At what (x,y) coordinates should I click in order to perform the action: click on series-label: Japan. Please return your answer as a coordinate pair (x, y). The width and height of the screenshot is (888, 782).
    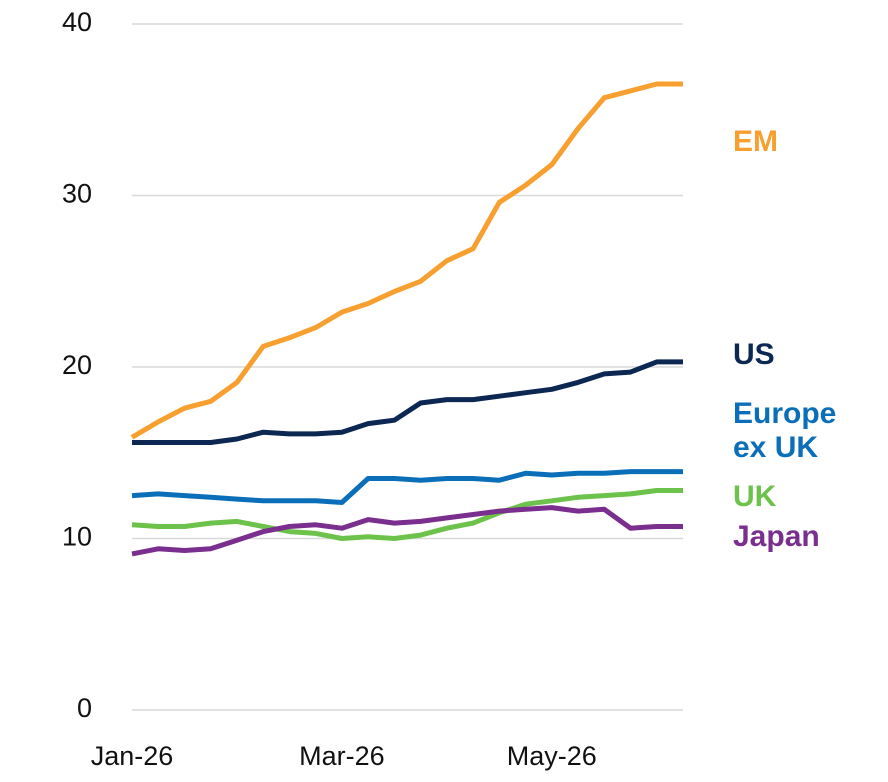
    Looking at the image, I should click on (776, 536).